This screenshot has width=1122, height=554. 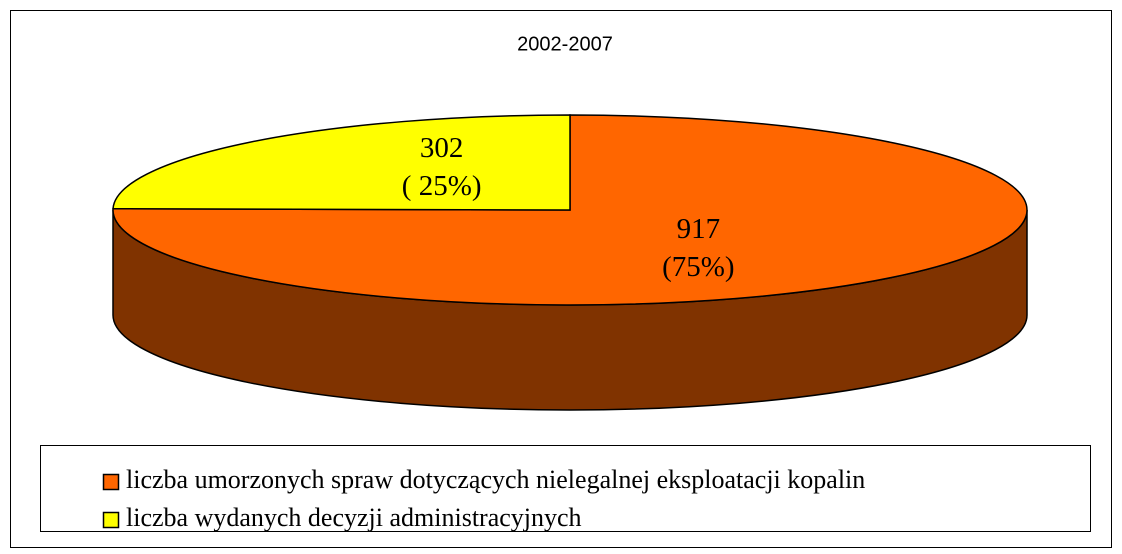 What do you see at coordinates (565, 44) in the screenshot?
I see `chart-title: 2002-2007` at bounding box center [565, 44].